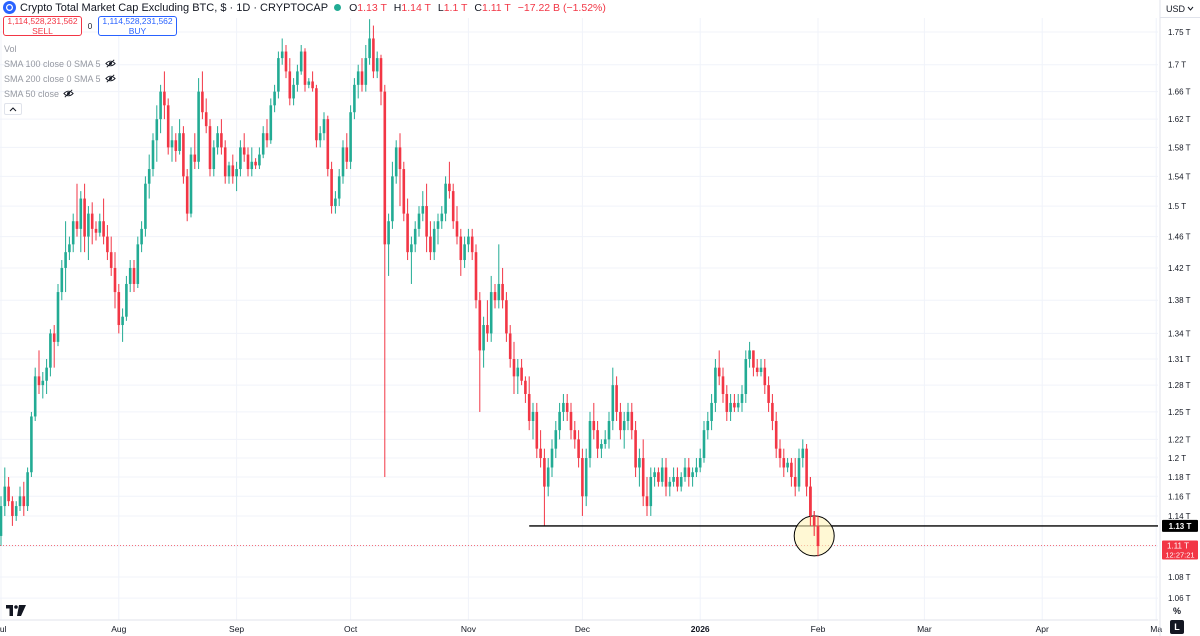  Describe the element at coordinates (1179, 412) in the screenshot. I see `y-tick-label: 1.25 T` at that location.